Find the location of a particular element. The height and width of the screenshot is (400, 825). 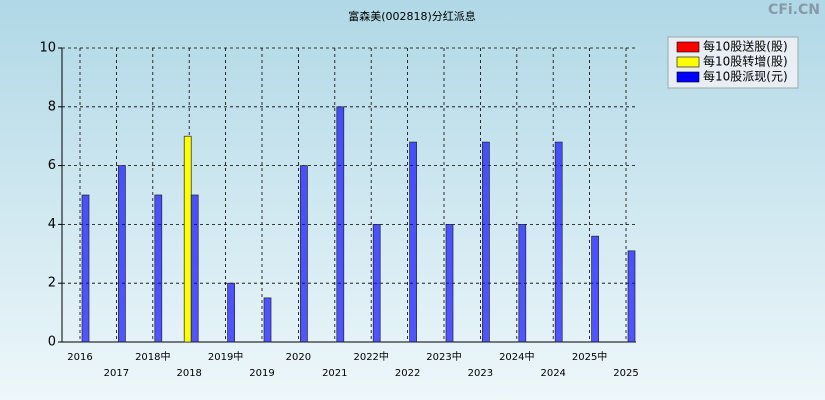

x-tick-label: 2019 is located at coordinates (261, 373).